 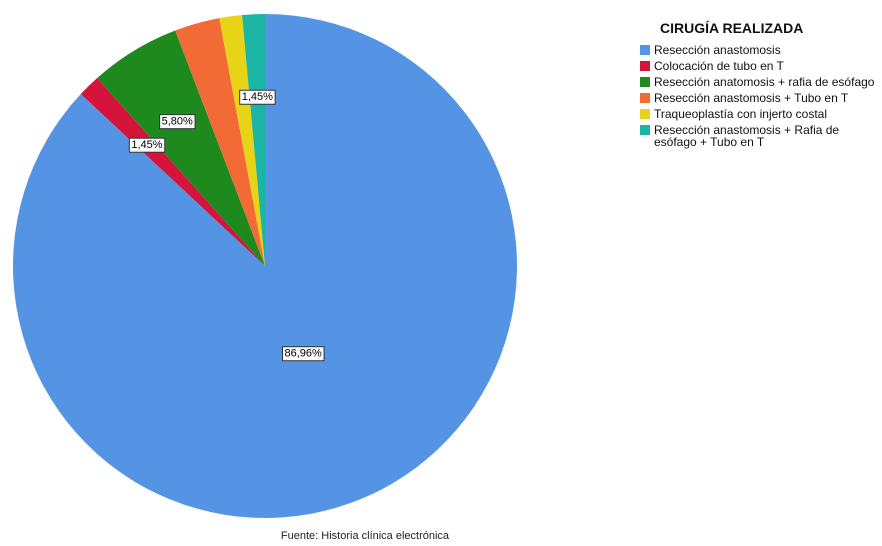 I want to click on legend-item: Resección anastomosis, so click(x=759, y=50).